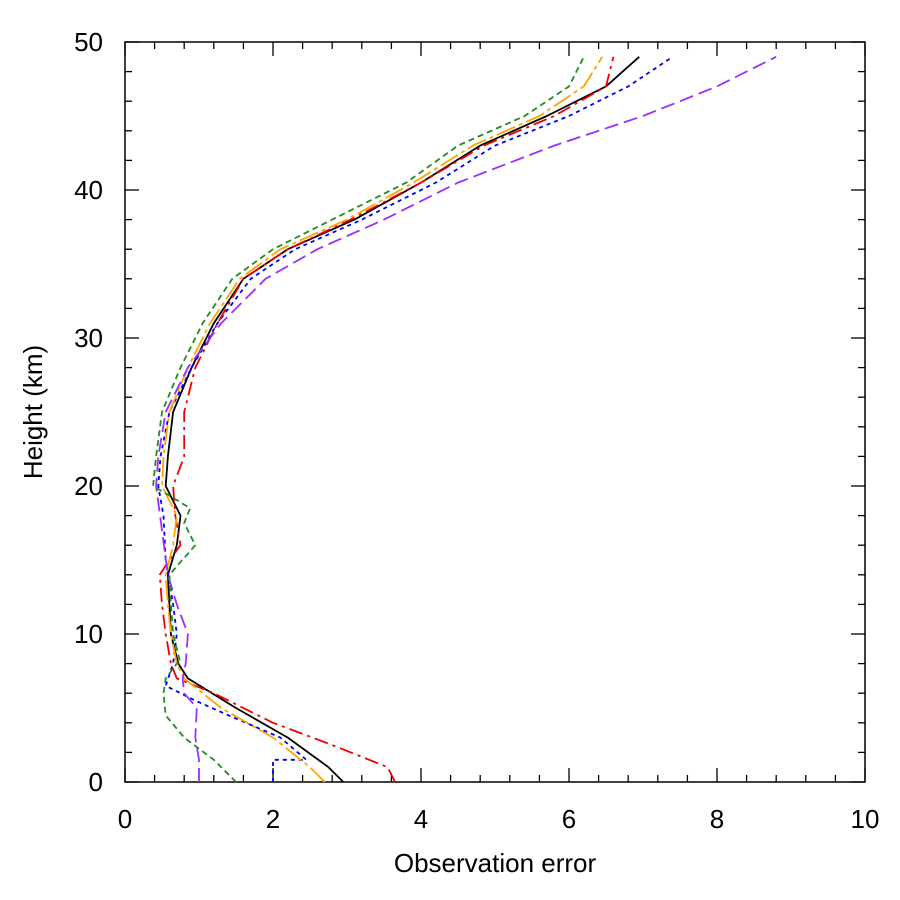 The height and width of the screenshot is (900, 900). I want to click on x-tick-label: 0, so click(125, 819).